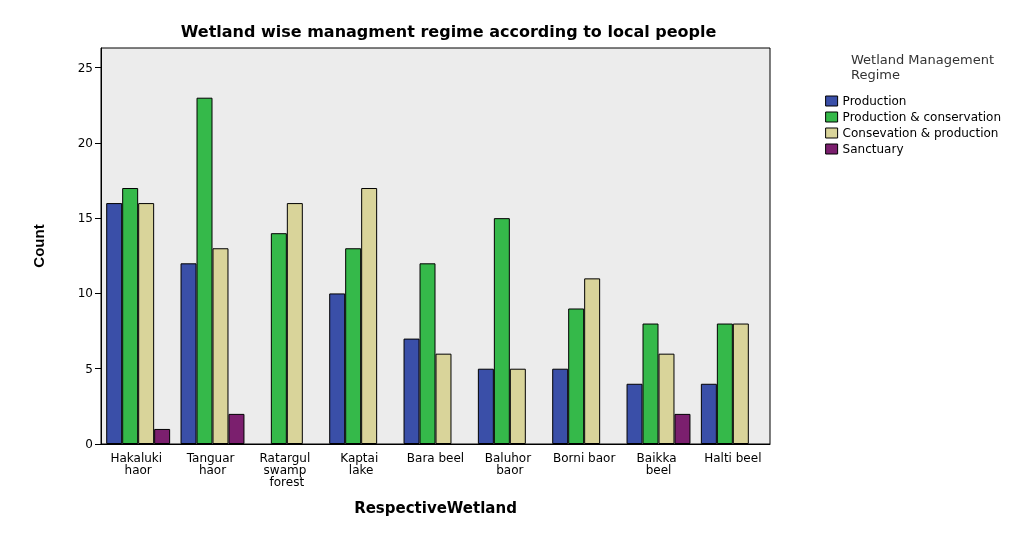 The width and height of the screenshot is (1024, 534). Describe the element at coordinates (509, 464) in the screenshot. I see `x-tick-label: Baluhor baor` at that location.